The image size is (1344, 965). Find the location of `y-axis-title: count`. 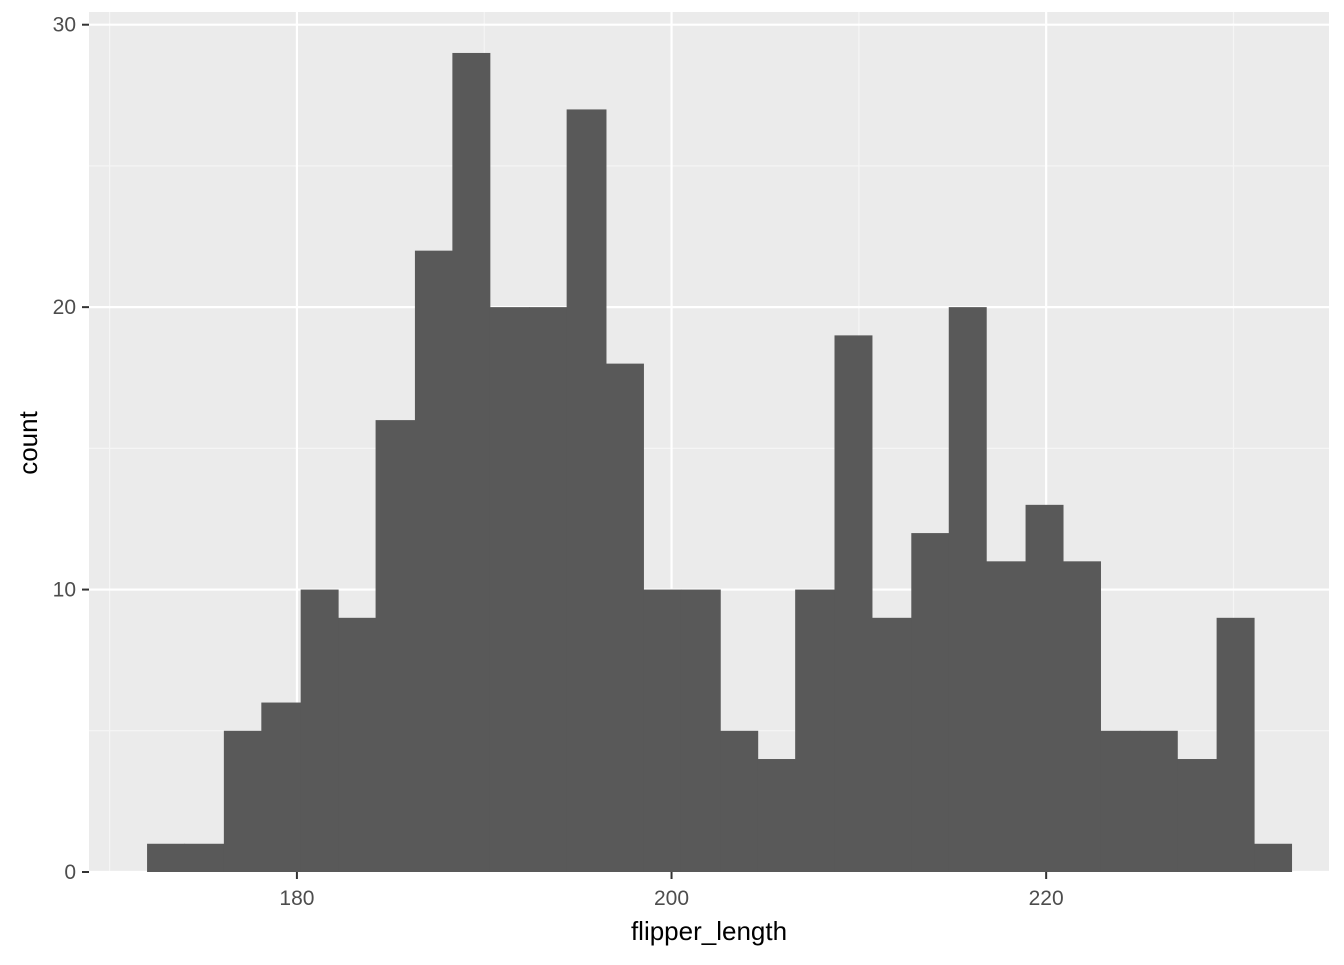

y-axis-title: count is located at coordinates (28, 442).